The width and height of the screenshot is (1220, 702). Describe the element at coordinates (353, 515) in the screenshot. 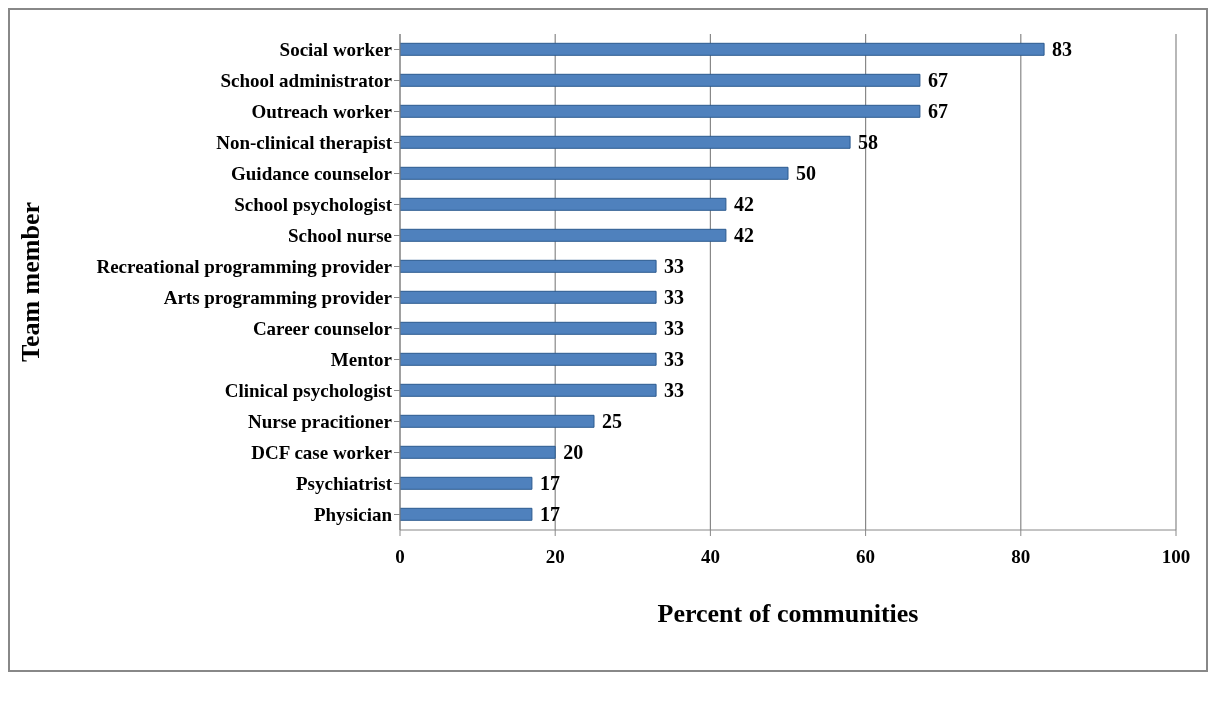

I see `y-tick-label: Physician` at that location.